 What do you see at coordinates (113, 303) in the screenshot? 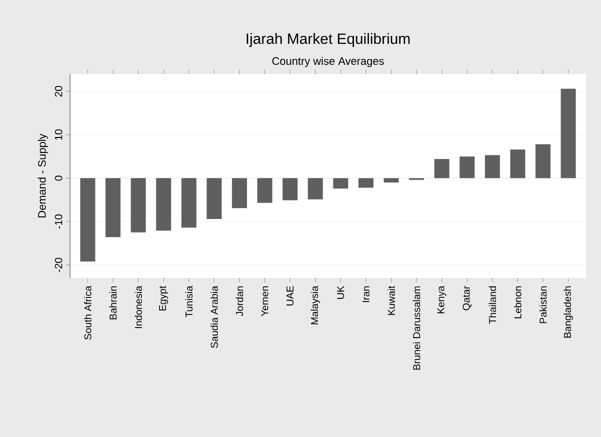
I see `x-tick-label: Bahrain` at bounding box center [113, 303].